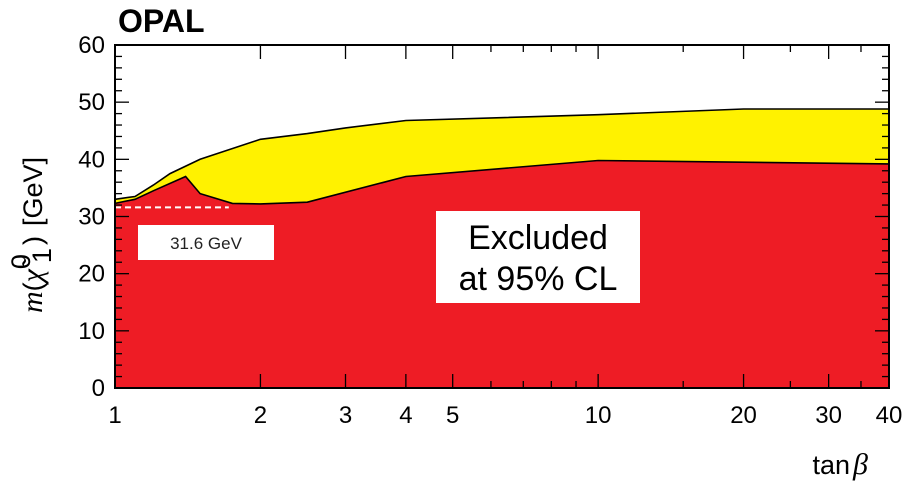 Image resolution: width=912 pixels, height=487 pixels. I want to click on y-tick-label: 0, so click(98, 388).